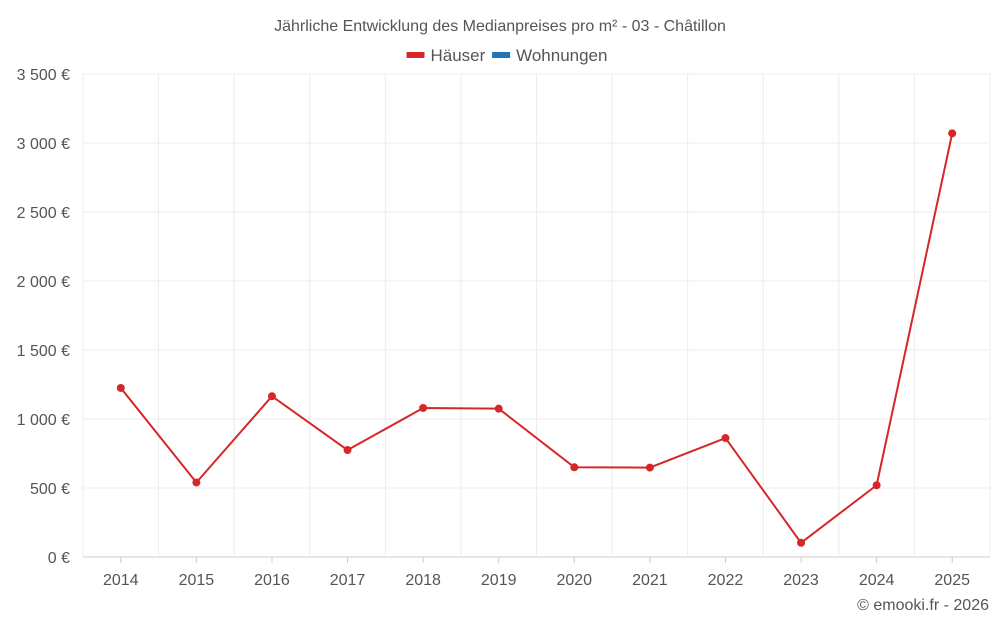  I want to click on x-tick-label: 2021, so click(650, 580).